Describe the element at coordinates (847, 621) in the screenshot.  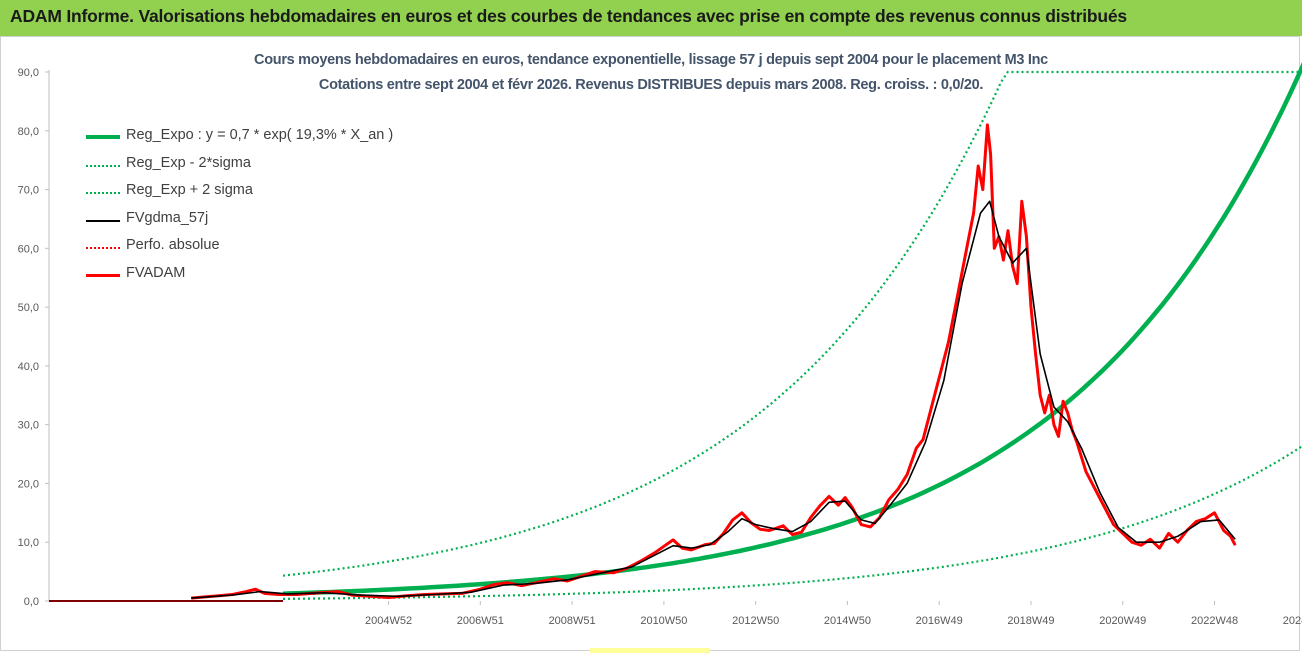
I see `x-tick-label: 2014W50` at that location.